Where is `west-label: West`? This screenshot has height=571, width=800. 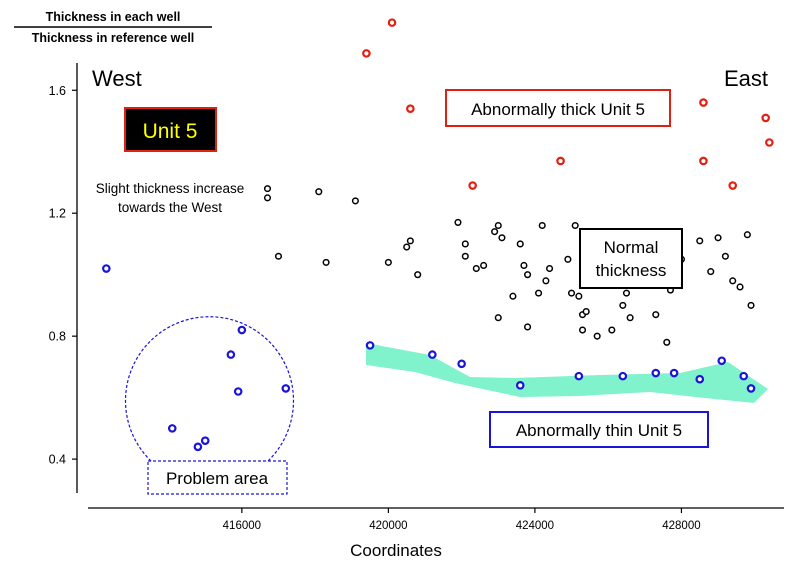 west-label: West is located at coordinates (117, 78).